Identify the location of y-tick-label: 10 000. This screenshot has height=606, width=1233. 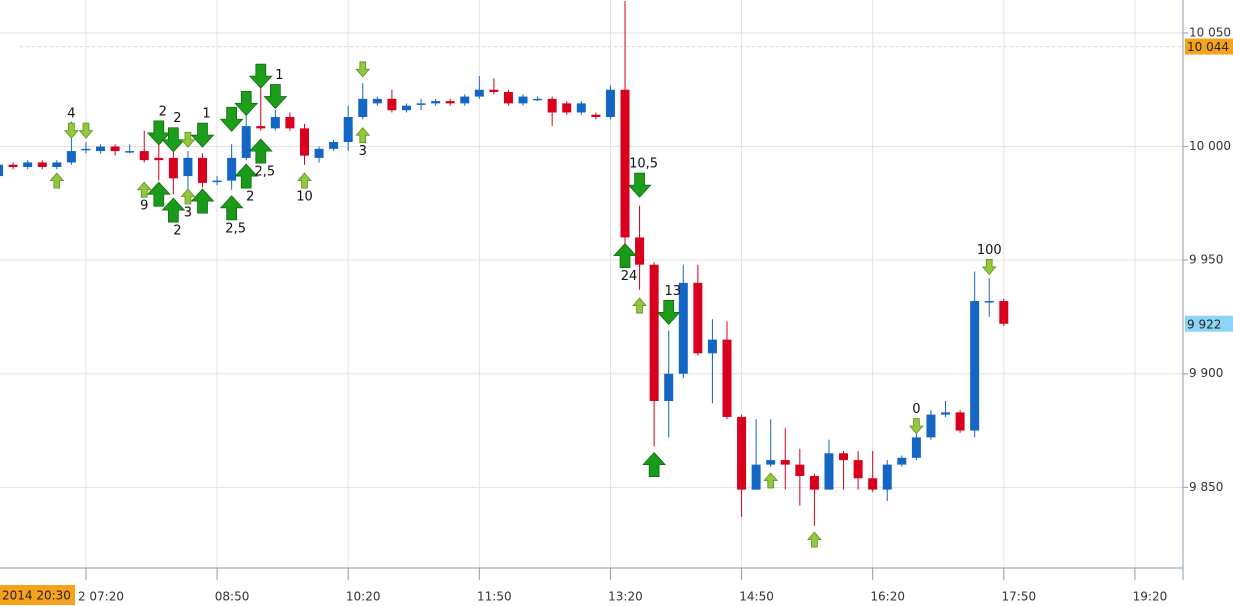
(1210, 146).